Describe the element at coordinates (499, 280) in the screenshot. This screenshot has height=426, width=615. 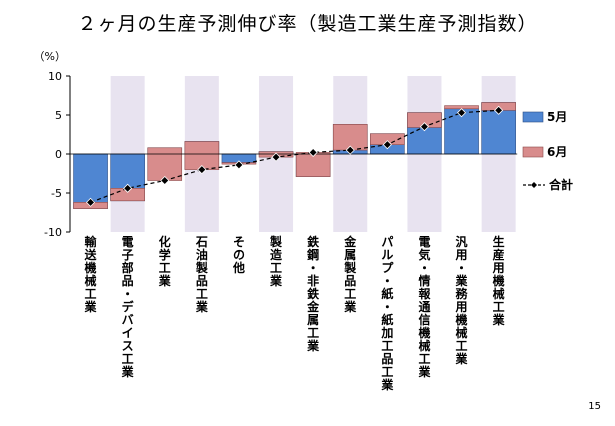
I see `category-label: 生産用機械工業` at that location.